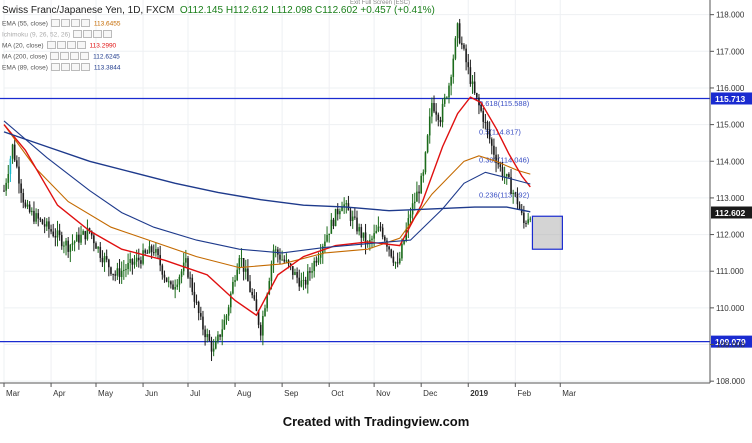 This screenshot has height=443, width=752. Describe the element at coordinates (376, 421) in the screenshot. I see `watermark-footer: Created with Tradingview.com` at that location.